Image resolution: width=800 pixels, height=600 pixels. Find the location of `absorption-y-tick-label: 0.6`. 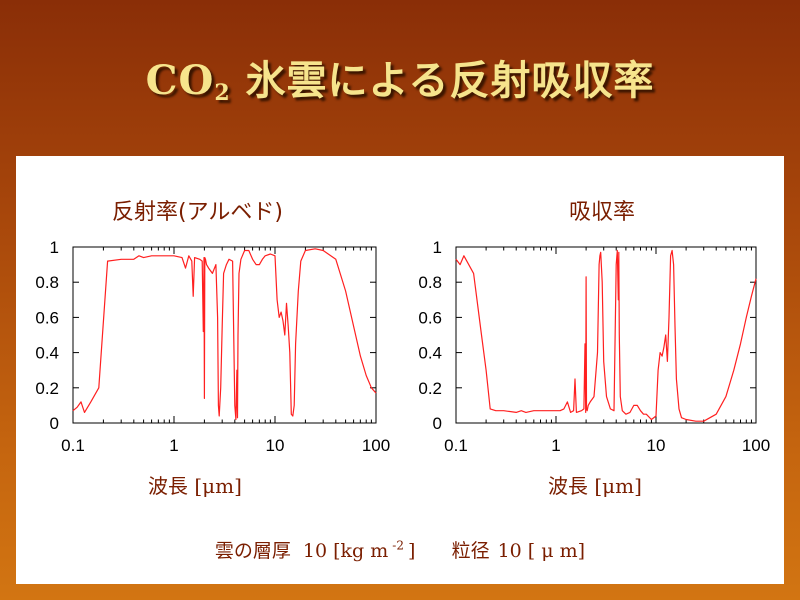

absorption-y-tick-label: 0.6 is located at coordinates (430, 317).